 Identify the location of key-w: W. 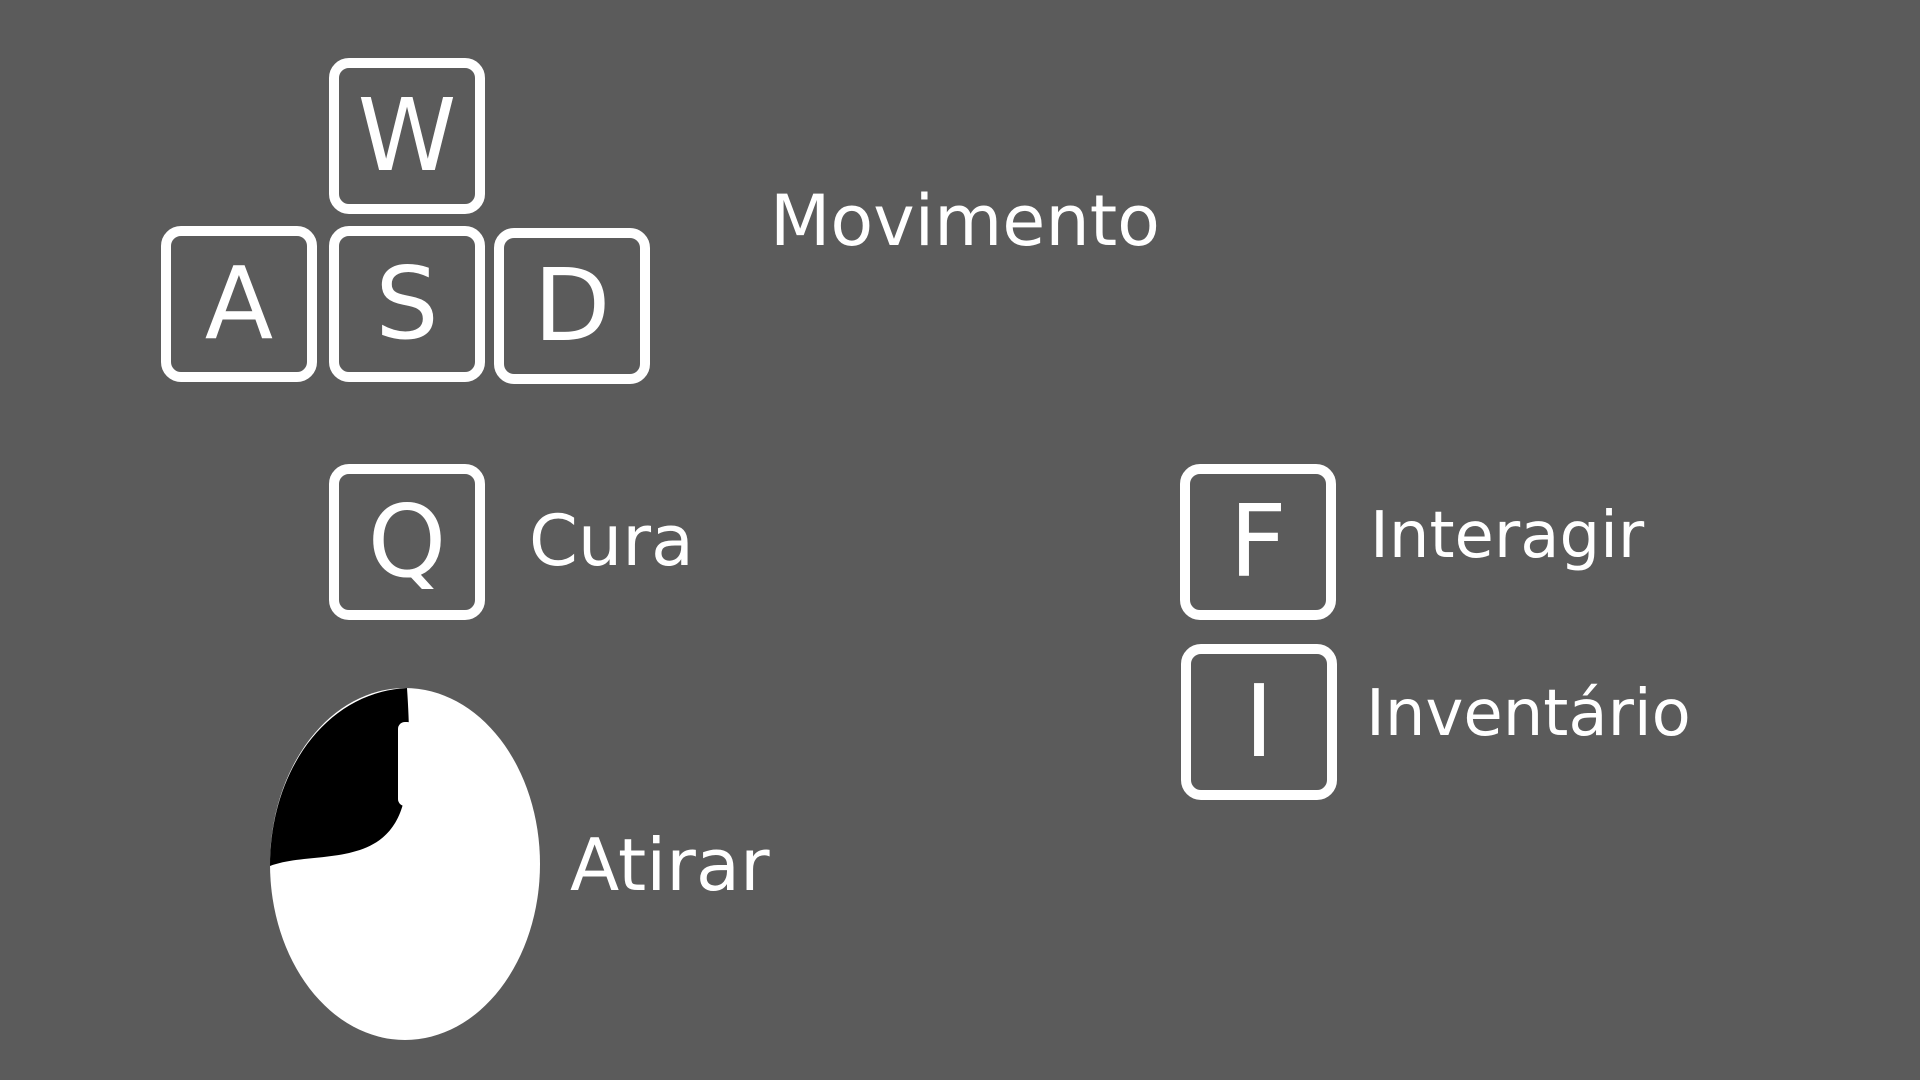
(407, 136).